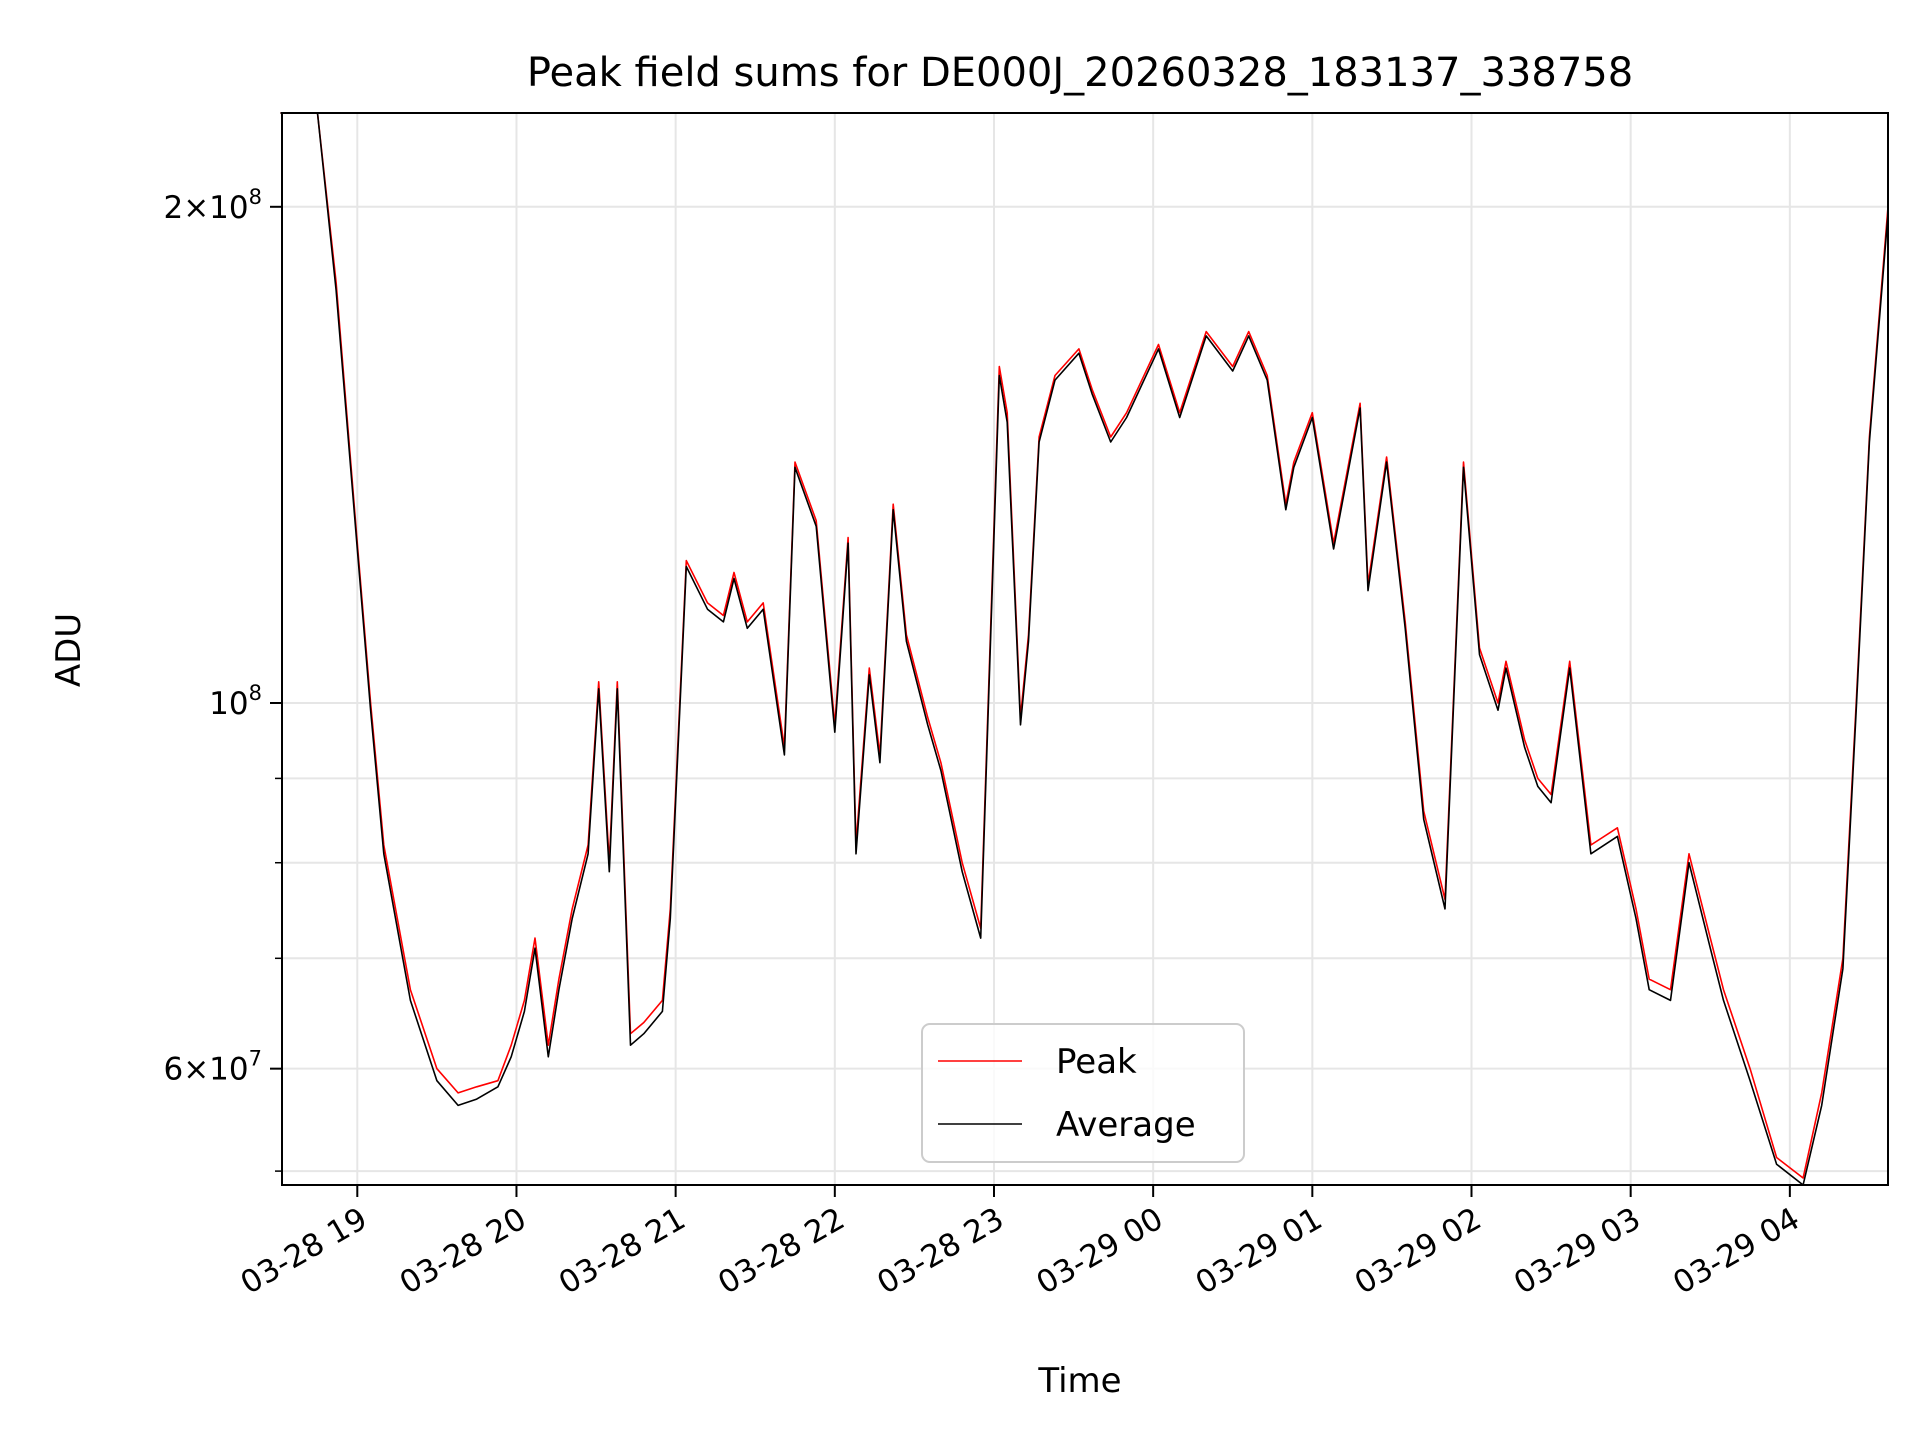  I want to click on y-axis-label: ADU, so click(69, 650).